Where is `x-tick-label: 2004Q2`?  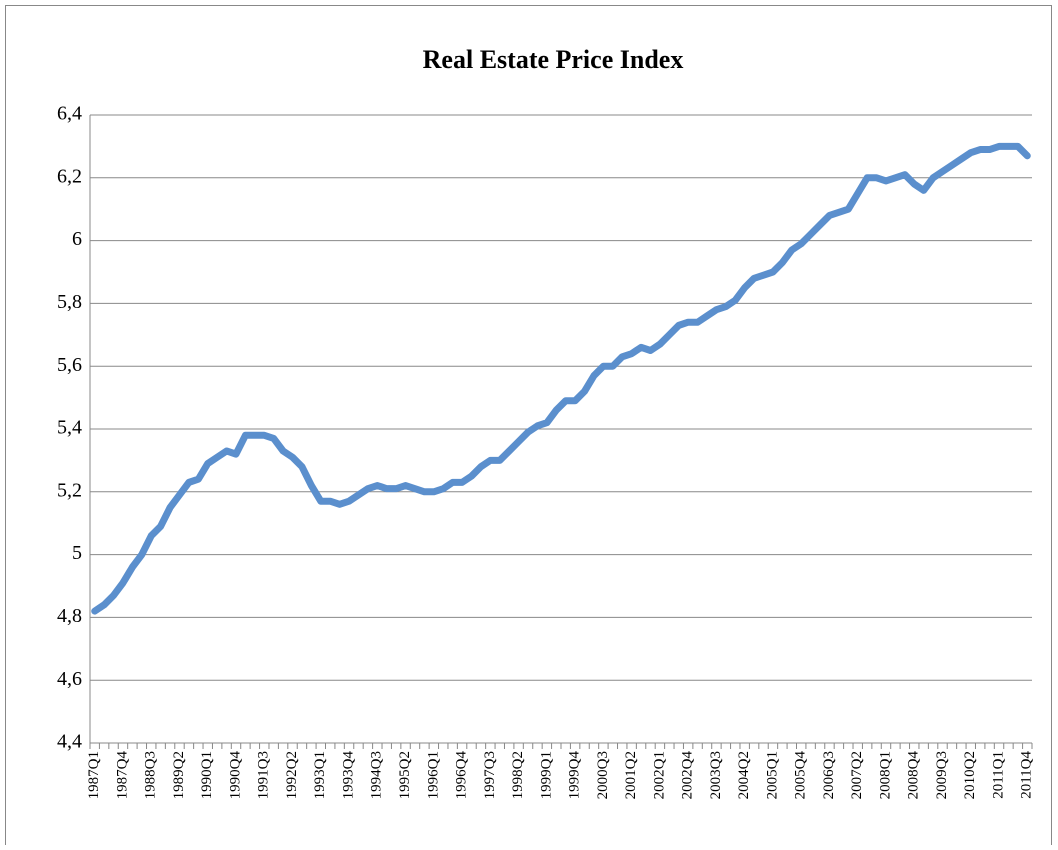
x-tick-label: 2004Q2 is located at coordinates (744, 775).